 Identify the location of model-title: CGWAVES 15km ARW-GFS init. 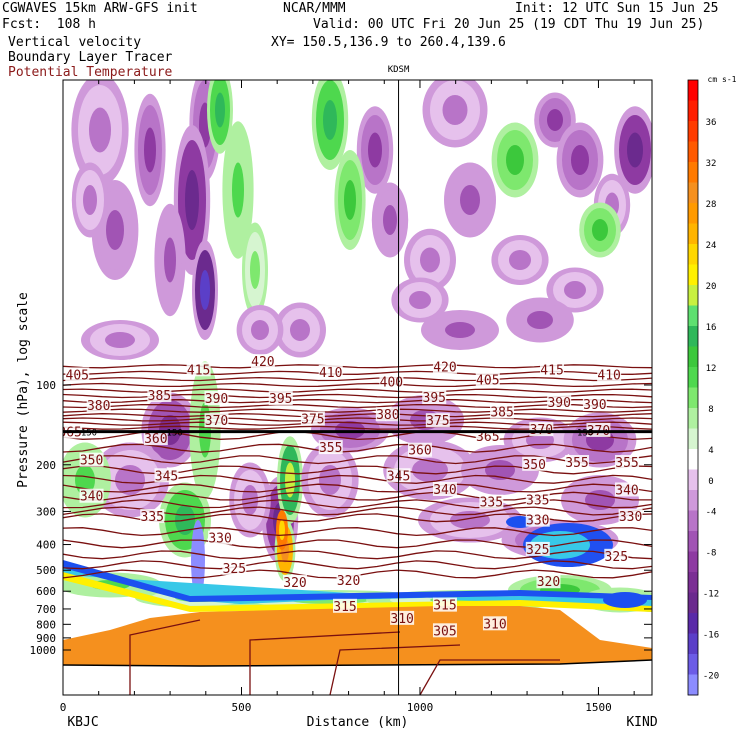
(100, 8).